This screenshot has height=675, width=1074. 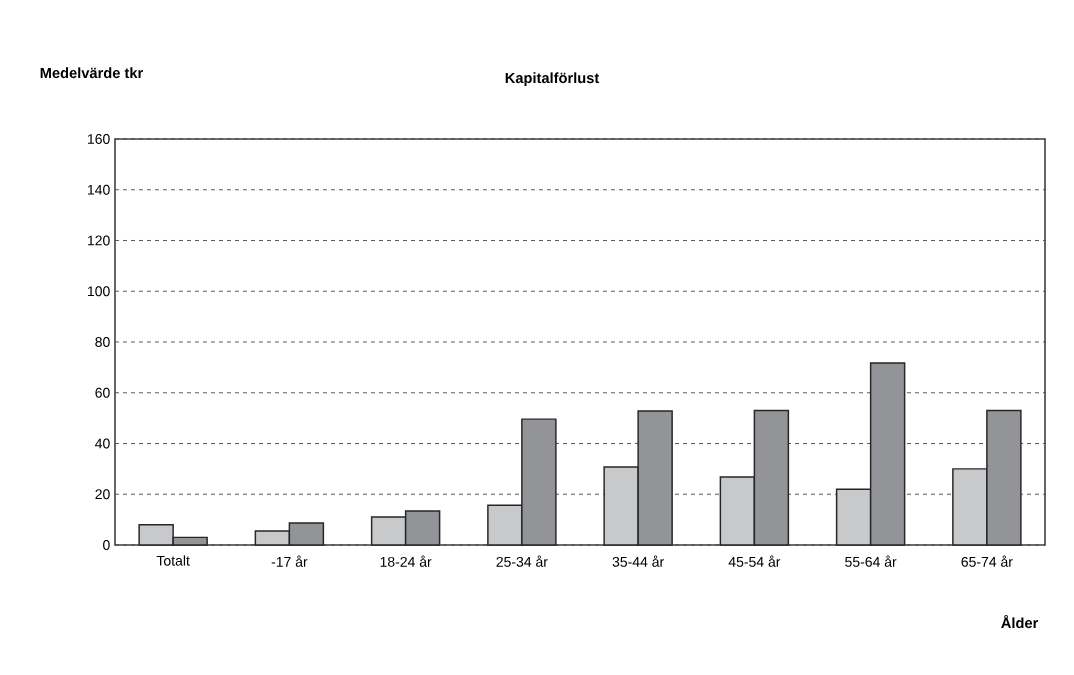 I want to click on y-tick-label: 100, so click(x=99, y=291).